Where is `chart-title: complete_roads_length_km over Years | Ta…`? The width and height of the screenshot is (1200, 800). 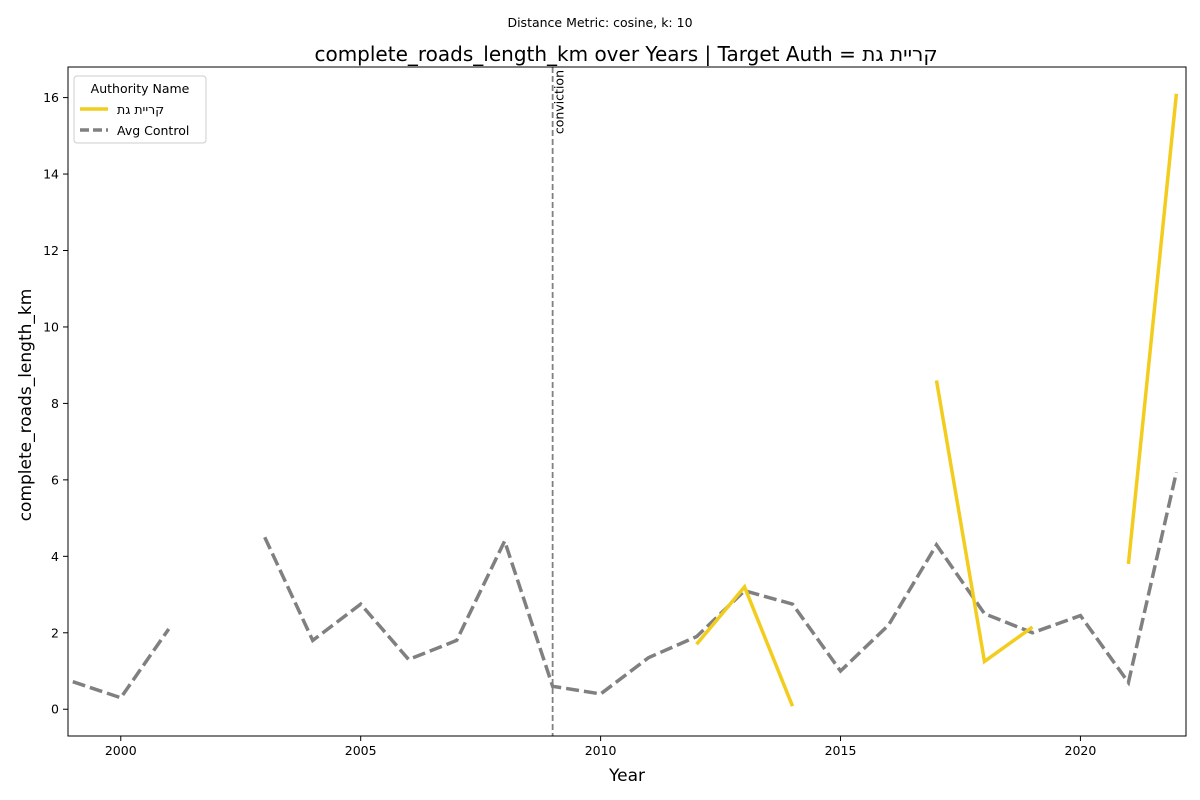
chart-title: complete_roads_length_km over Years | Ta… is located at coordinates (625, 54).